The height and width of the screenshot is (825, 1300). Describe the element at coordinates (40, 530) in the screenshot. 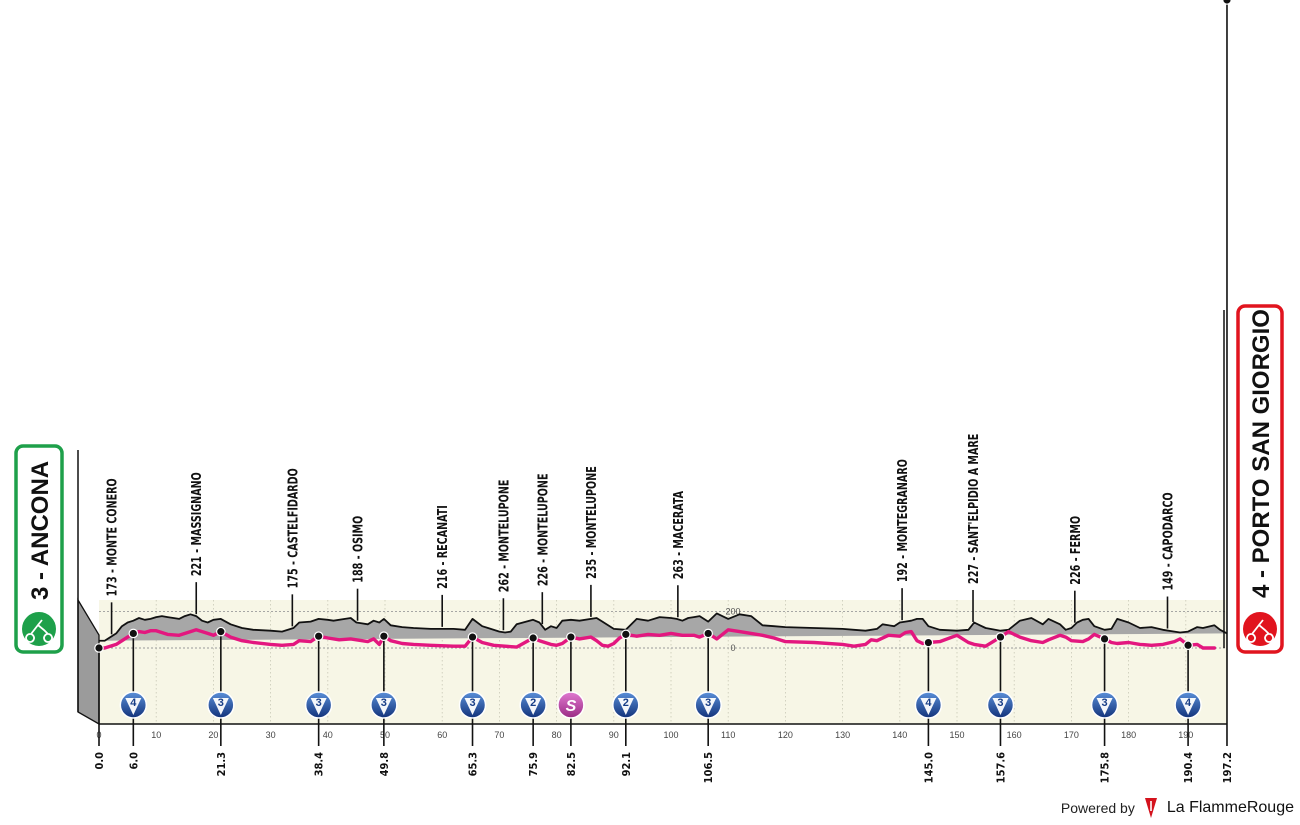

I see `start-place-name: 3 - ANCONA` at that location.